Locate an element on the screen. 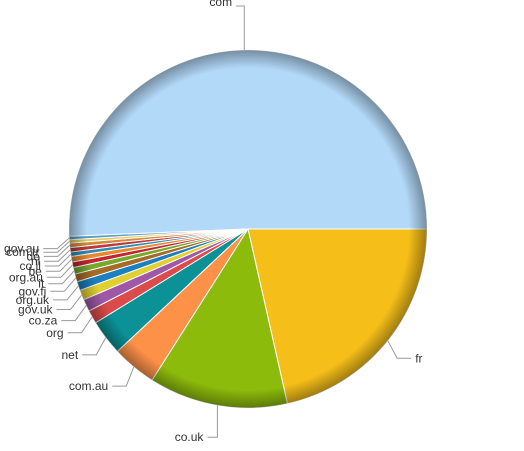 This screenshot has width=524, height=451. data-label-gov-fj: gov.fj is located at coordinates (33, 291).